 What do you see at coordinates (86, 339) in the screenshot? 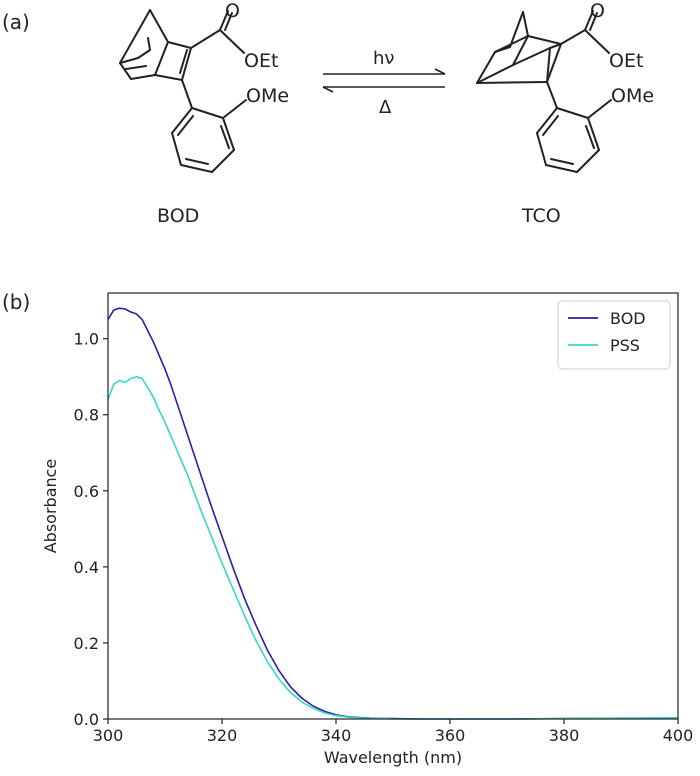
I see `y-tick-label: 1.0` at bounding box center [86, 339].